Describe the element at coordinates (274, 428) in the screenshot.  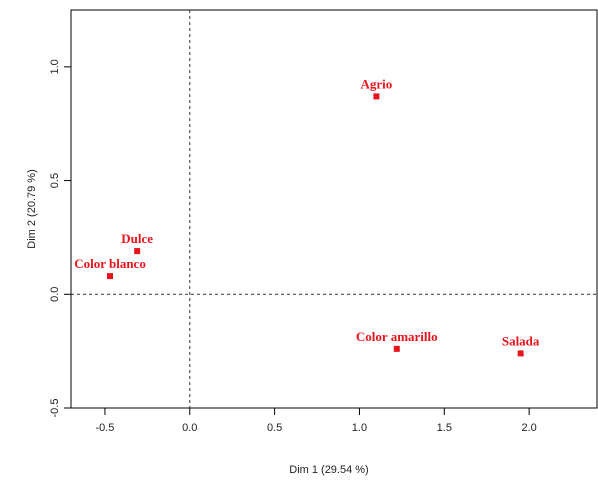
I see `x-tick-label: 0.5` at that location.